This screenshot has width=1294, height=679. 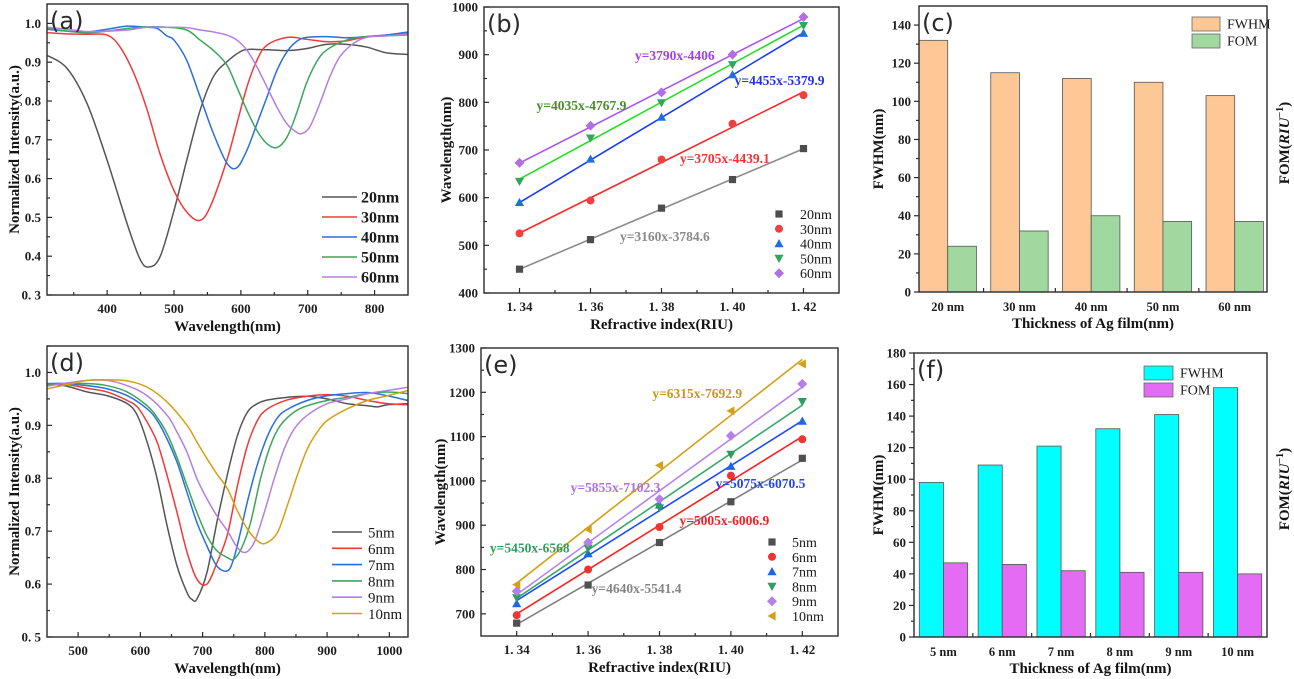 What do you see at coordinates (943, 652) in the screenshot?
I see `x-category-label: 5 nm` at bounding box center [943, 652].